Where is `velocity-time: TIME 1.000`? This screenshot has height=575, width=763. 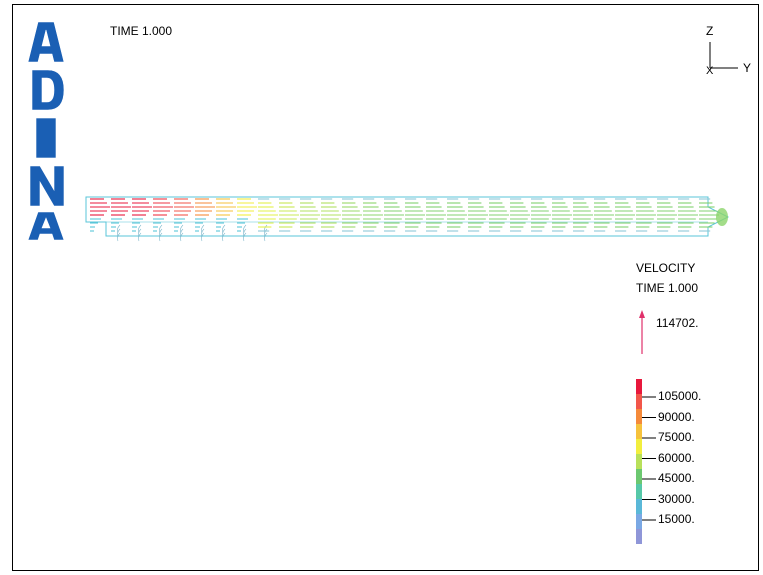
velocity-time: TIME 1.000 is located at coordinates (667, 288).